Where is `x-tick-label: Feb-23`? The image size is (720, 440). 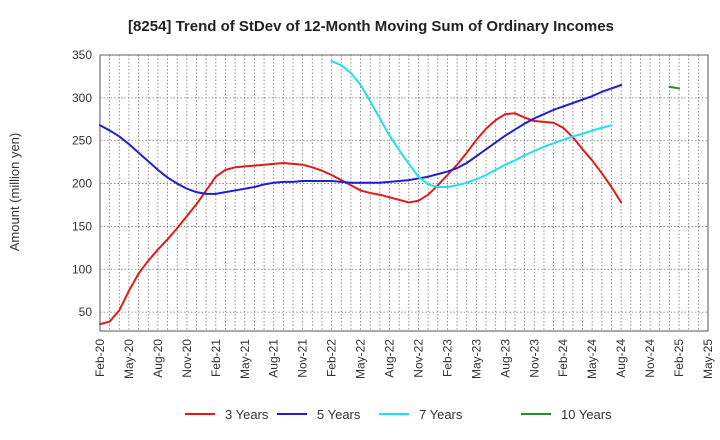
x-tick-label: Feb-23 is located at coordinates (447, 358).